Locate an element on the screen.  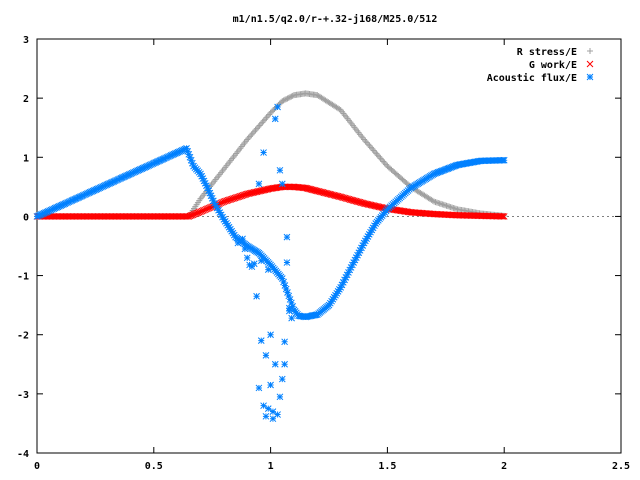
legend-label: G work/E is located at coordinates (553, 65).